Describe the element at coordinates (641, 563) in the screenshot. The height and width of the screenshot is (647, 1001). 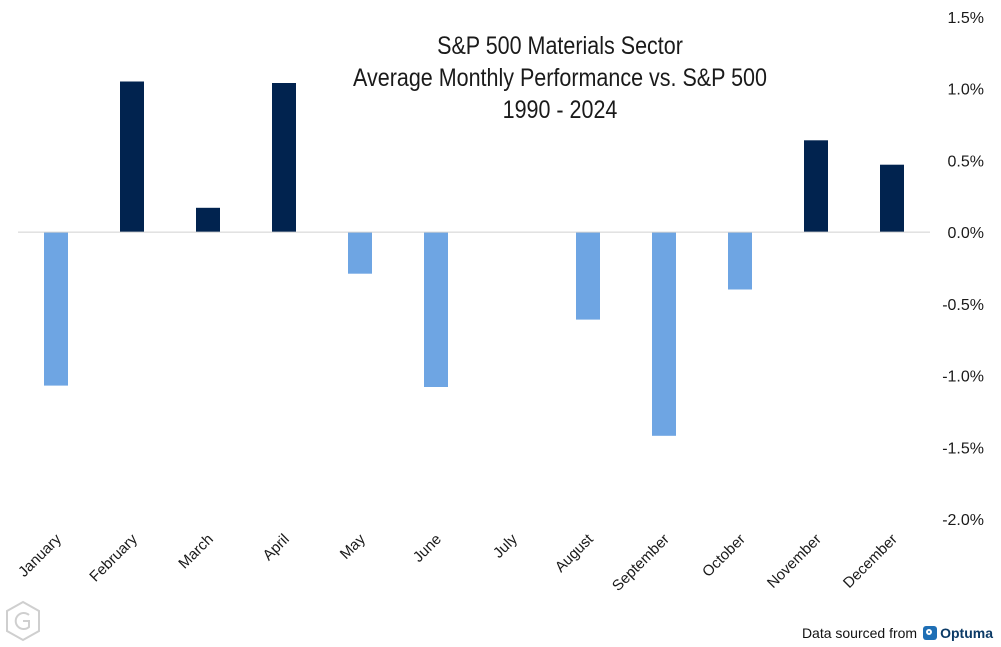
I see `x-tick-label: September` at that location.